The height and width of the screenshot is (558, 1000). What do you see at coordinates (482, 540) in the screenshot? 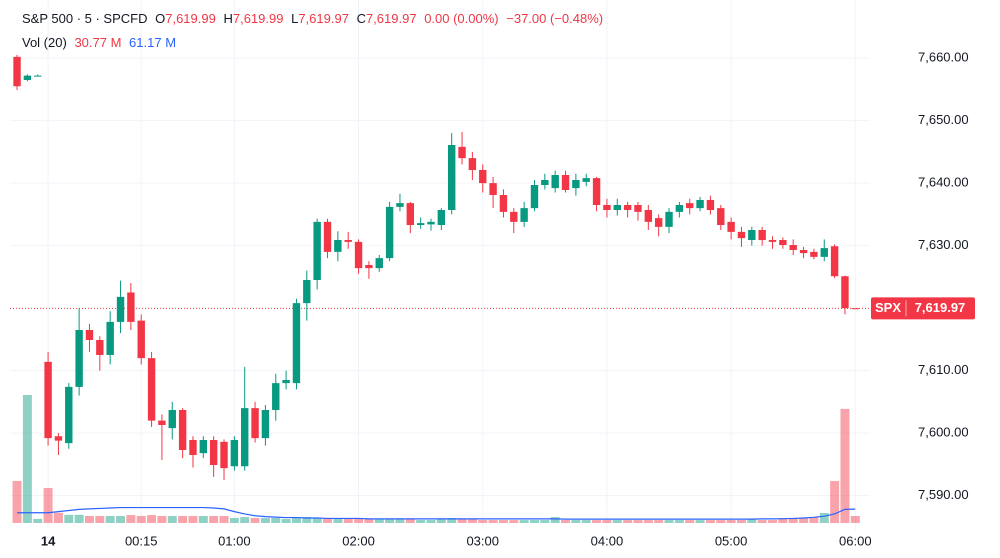
I see `x-tick-label: 03:00` at bounding box center [482, 540].